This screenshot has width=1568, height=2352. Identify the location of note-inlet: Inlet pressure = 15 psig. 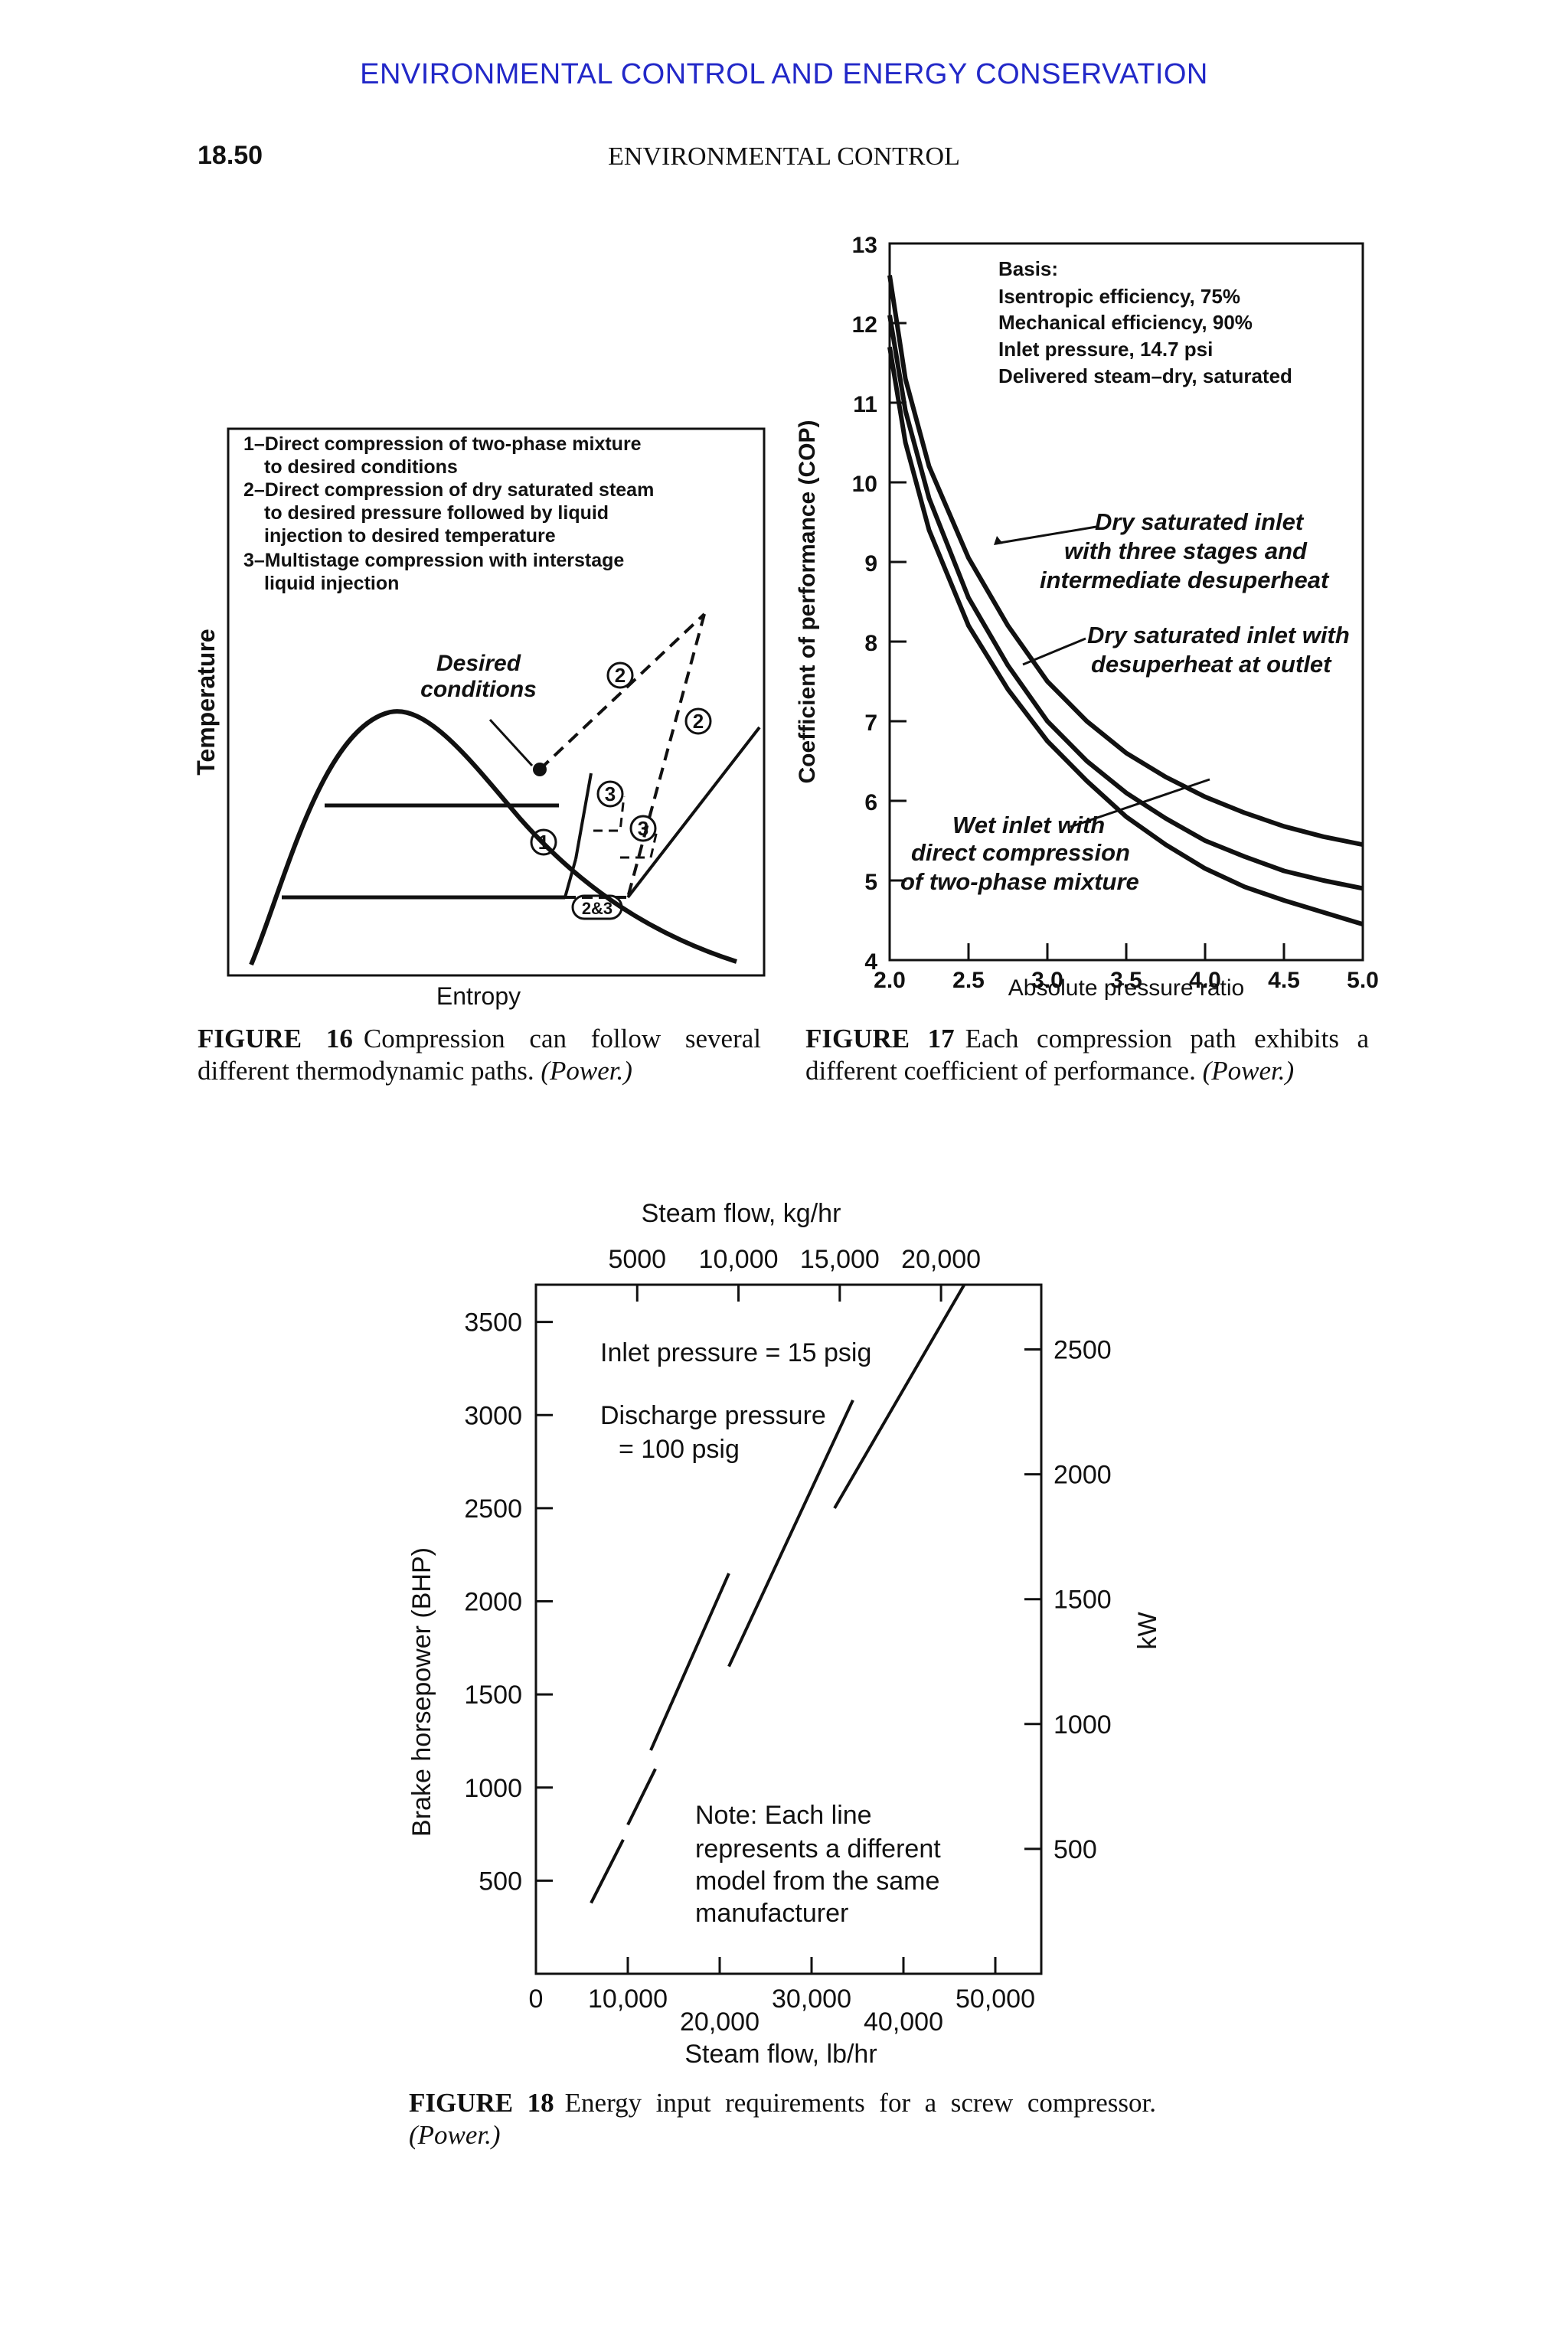
(735, 1352).